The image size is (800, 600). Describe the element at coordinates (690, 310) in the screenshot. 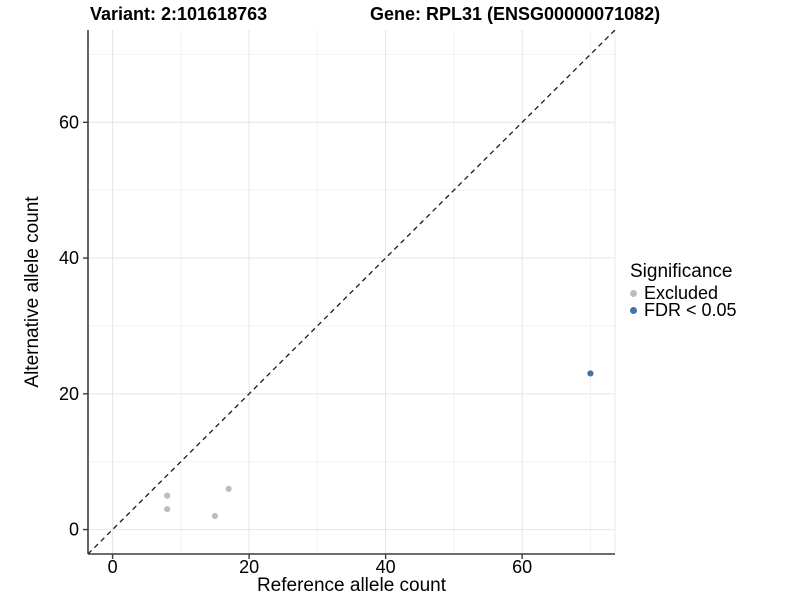

I see `legend-item-label: FDR < 0.05` at that location.